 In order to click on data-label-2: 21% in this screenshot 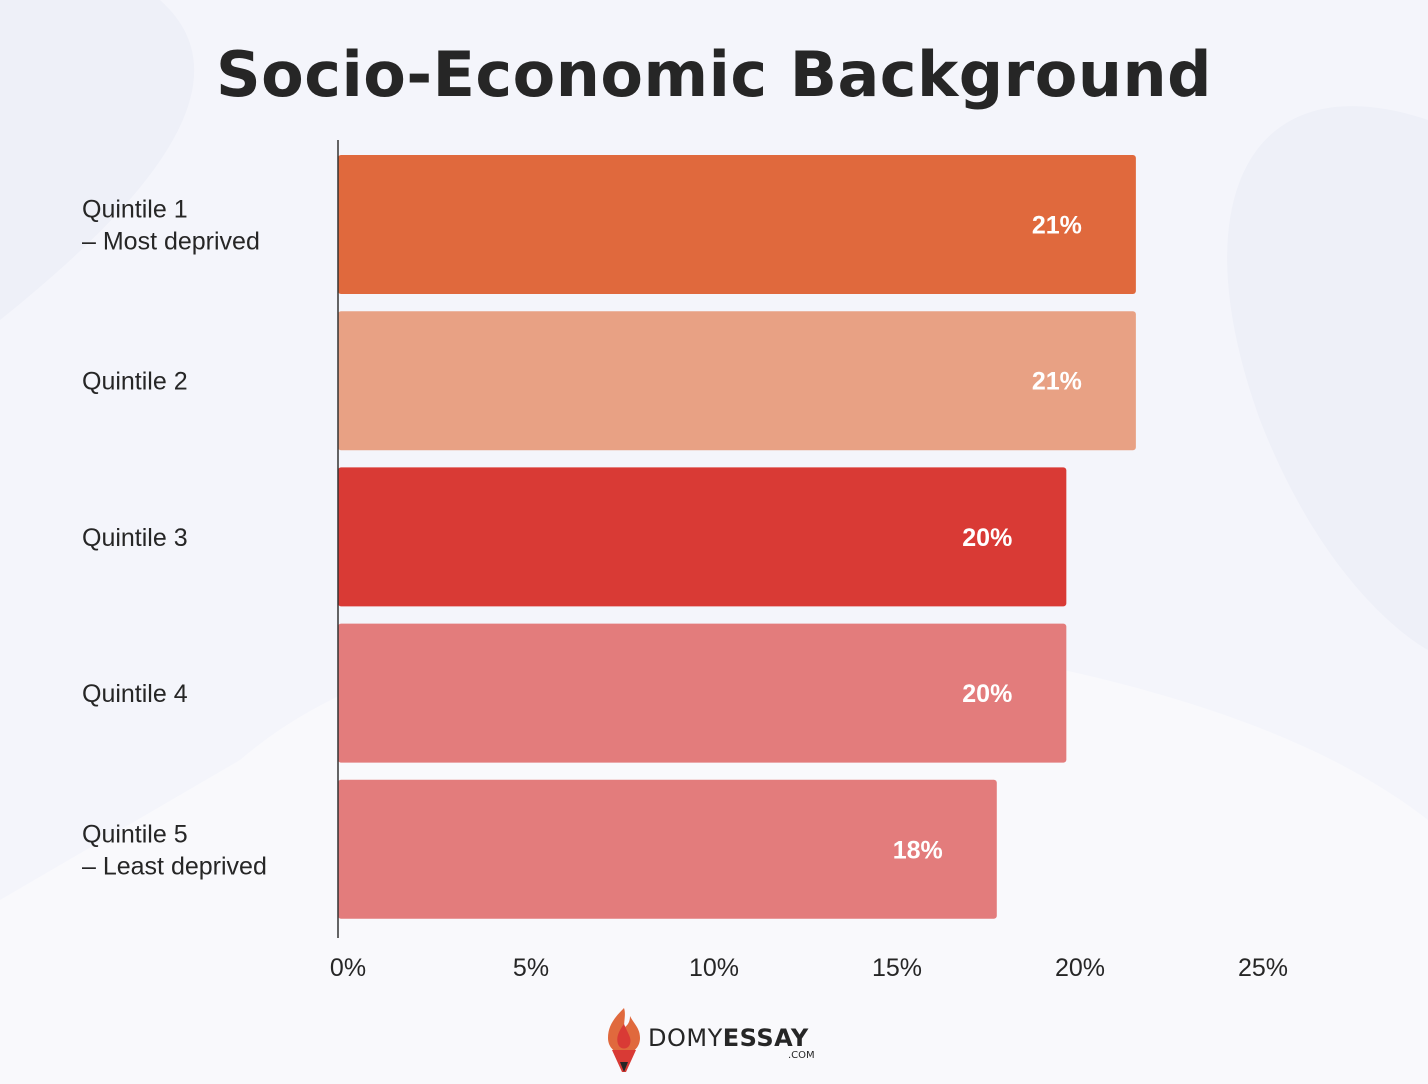, I will do `click(1057, 382)`.